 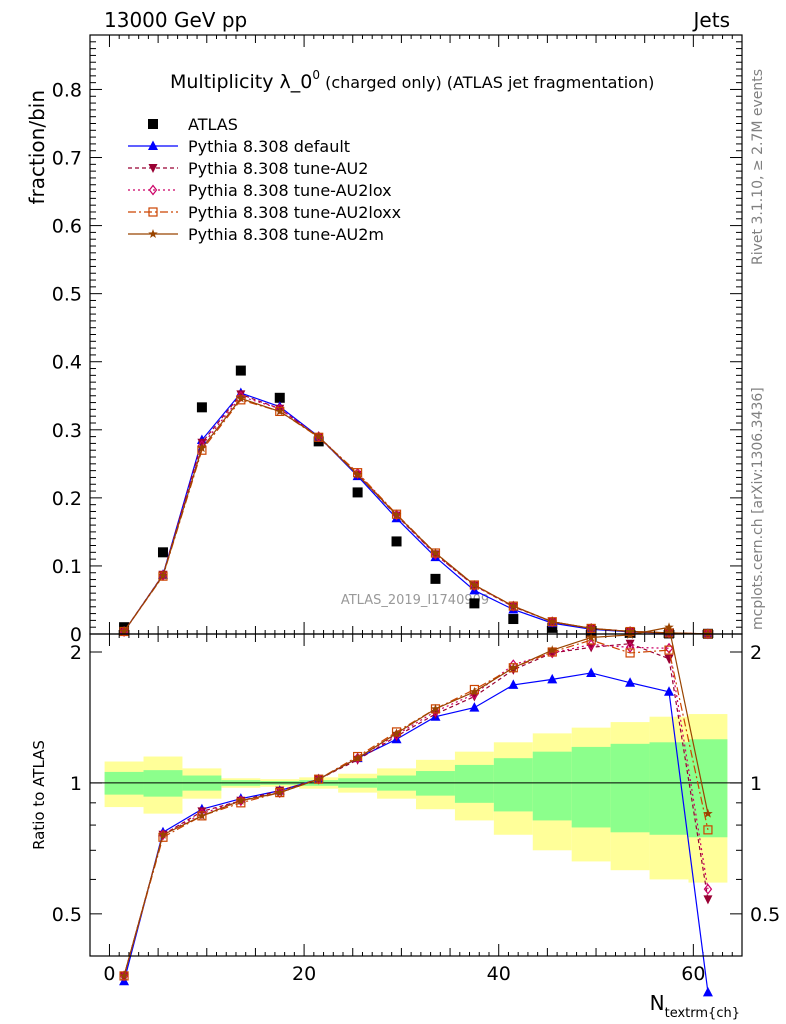 What do you see at coordinates (758, 508) in the screenshot?
I see `mcplots-reference-label: mcplots.cern.ch [arXiv:1306.3436]` at bounding box center [758, 508].